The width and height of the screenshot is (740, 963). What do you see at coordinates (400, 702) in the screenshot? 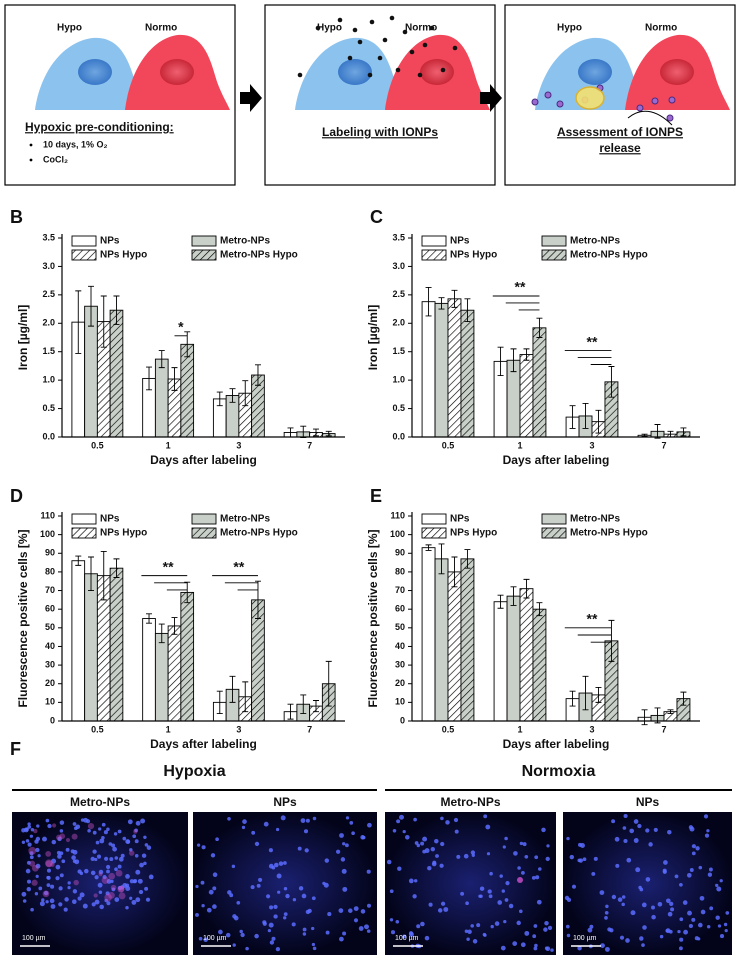
I see `y-tick-label: 10` at bounding box center [400, 702].